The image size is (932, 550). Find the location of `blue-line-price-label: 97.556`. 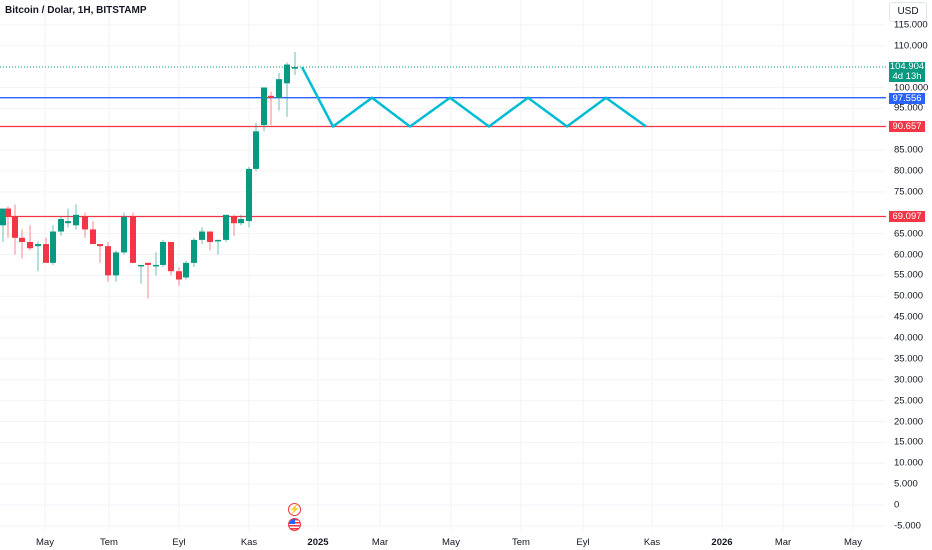

blue-line-price-label: 97.556 is located at coordinates (907, 98).